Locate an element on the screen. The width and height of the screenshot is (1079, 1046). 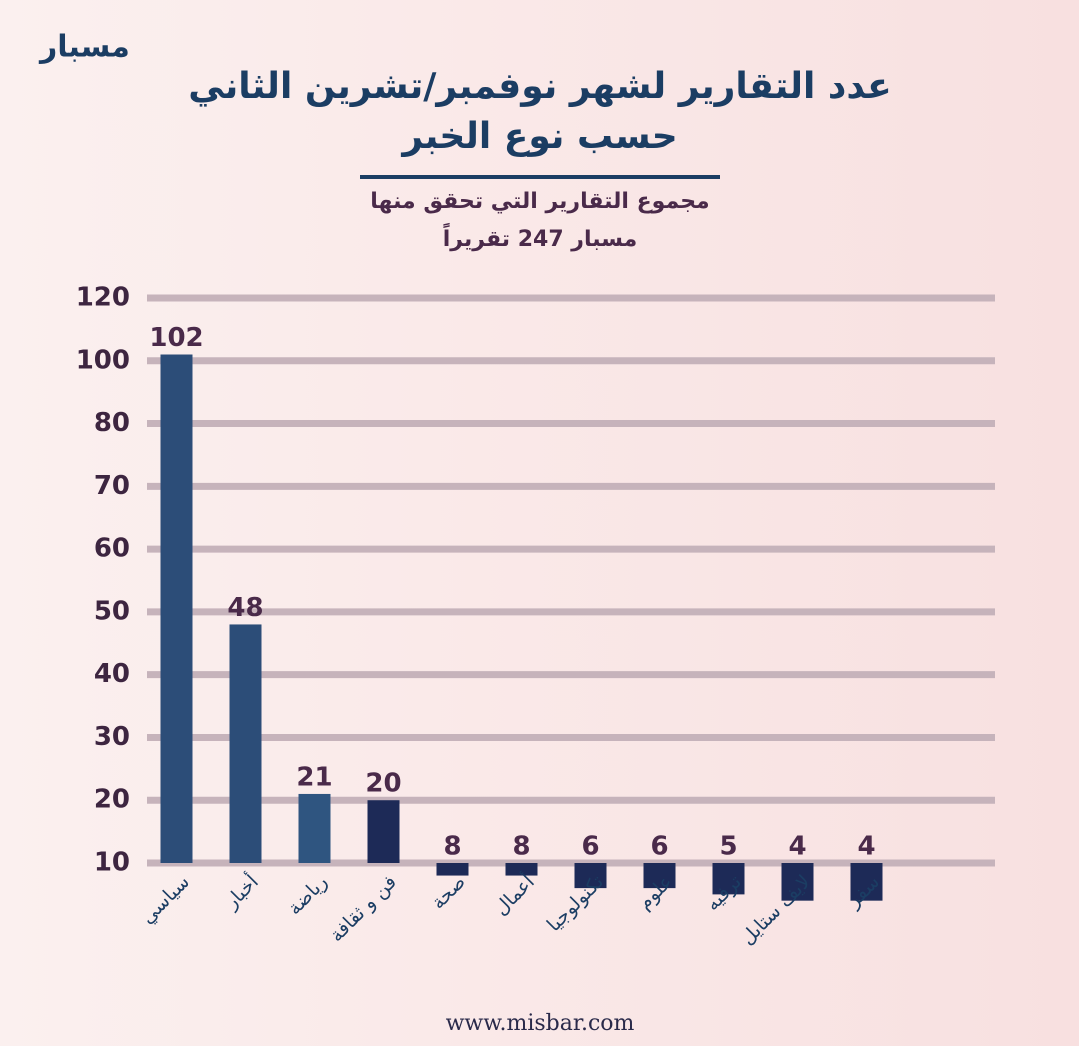
value-label: 102 is located at coordinates (176, 338).